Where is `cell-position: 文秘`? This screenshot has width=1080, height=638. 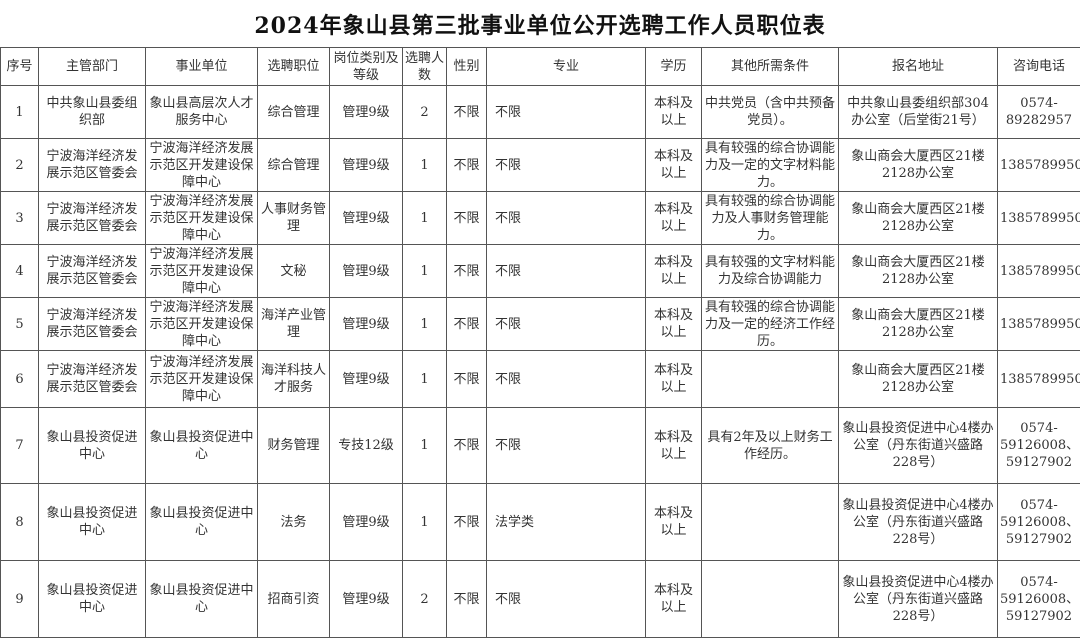
cell-position: 文秘 is located at coordinates (294, 271).